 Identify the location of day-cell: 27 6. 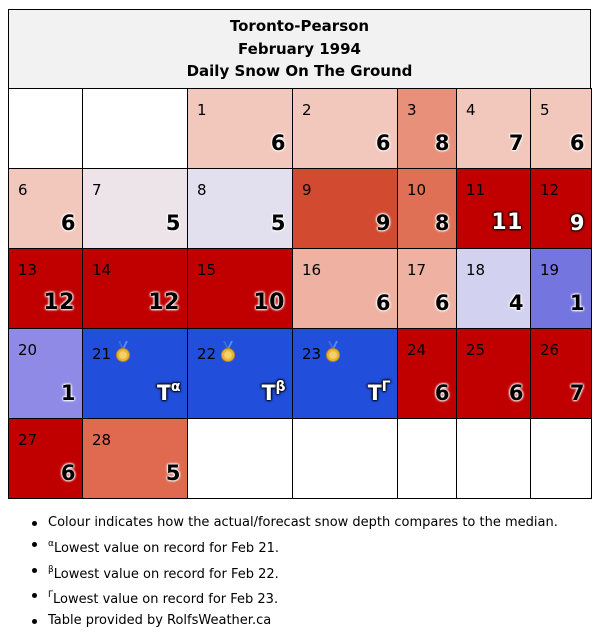
(45, 458).